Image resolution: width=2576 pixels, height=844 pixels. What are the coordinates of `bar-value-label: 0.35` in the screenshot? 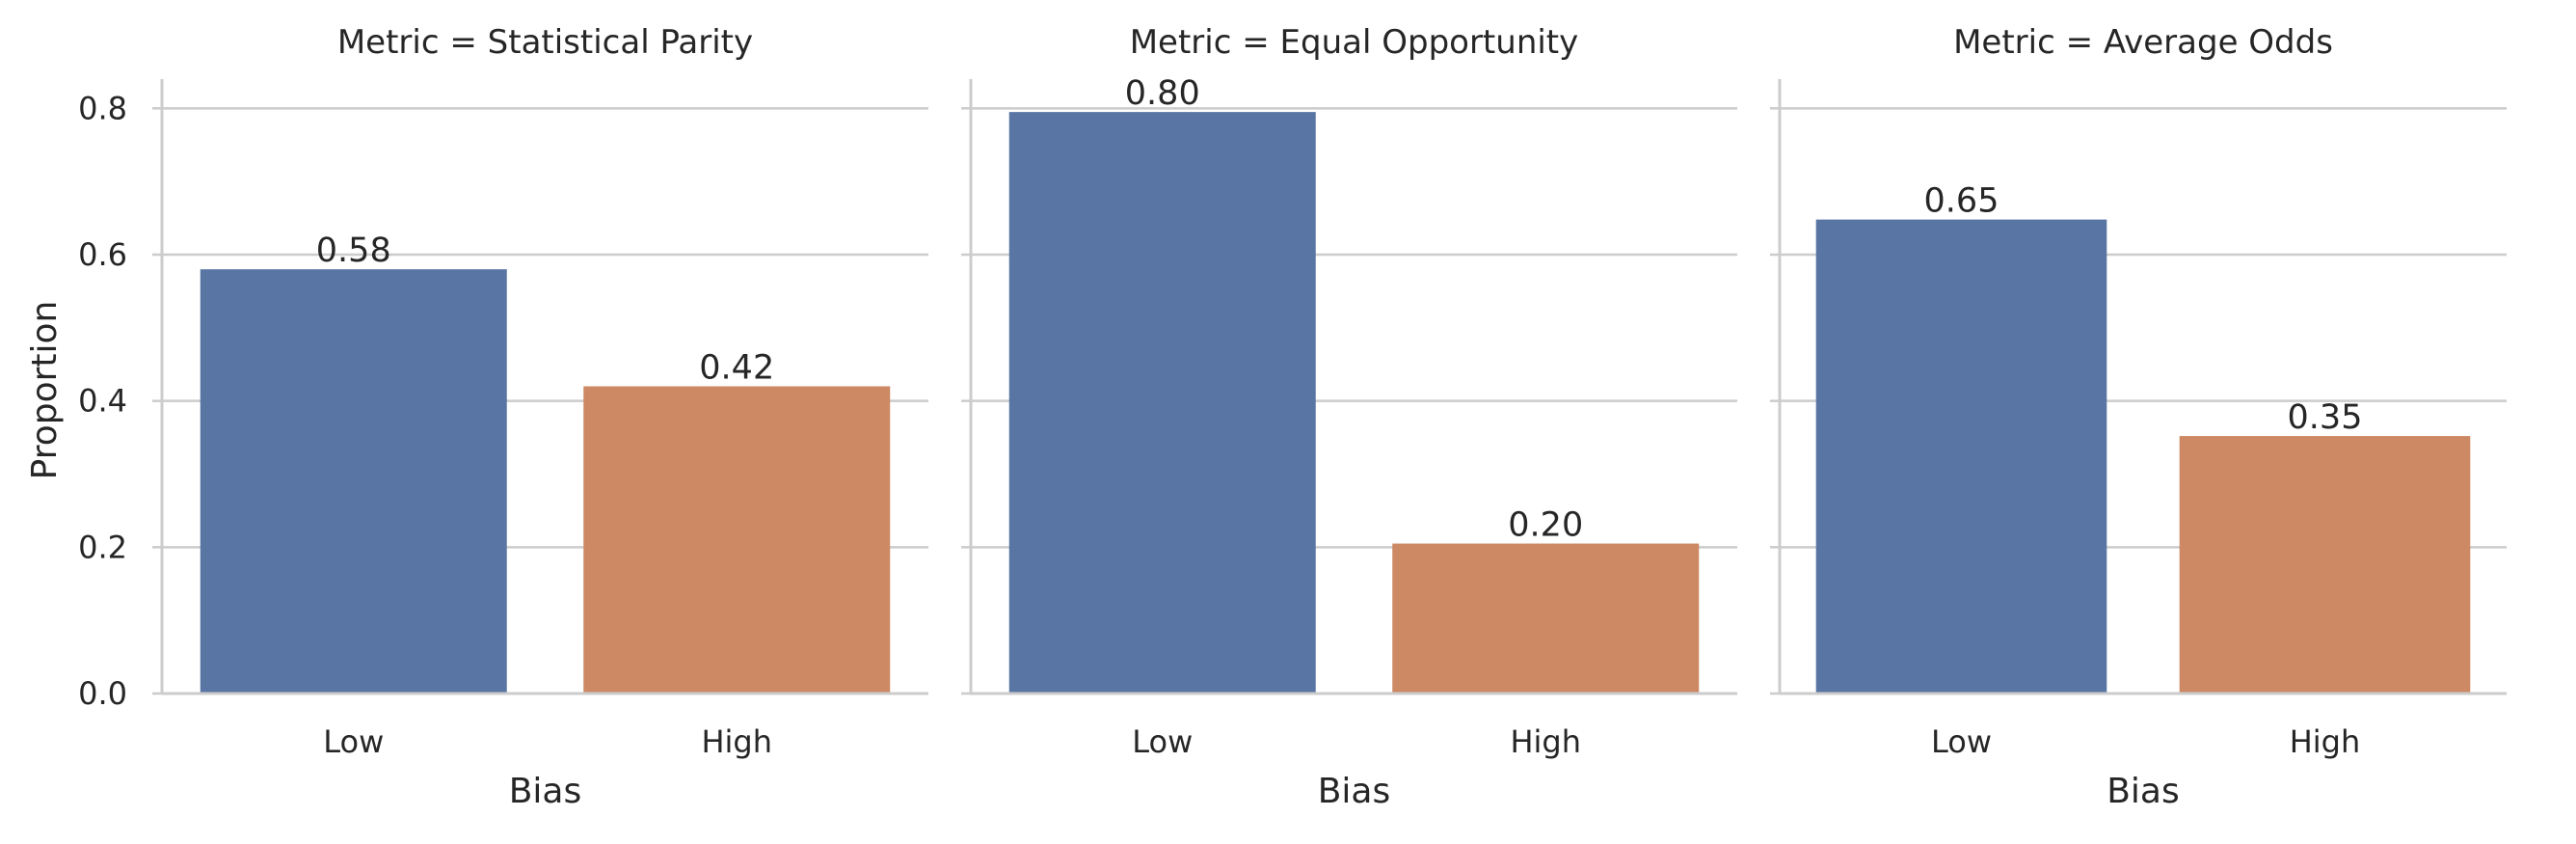 It's located at (2325, 417).